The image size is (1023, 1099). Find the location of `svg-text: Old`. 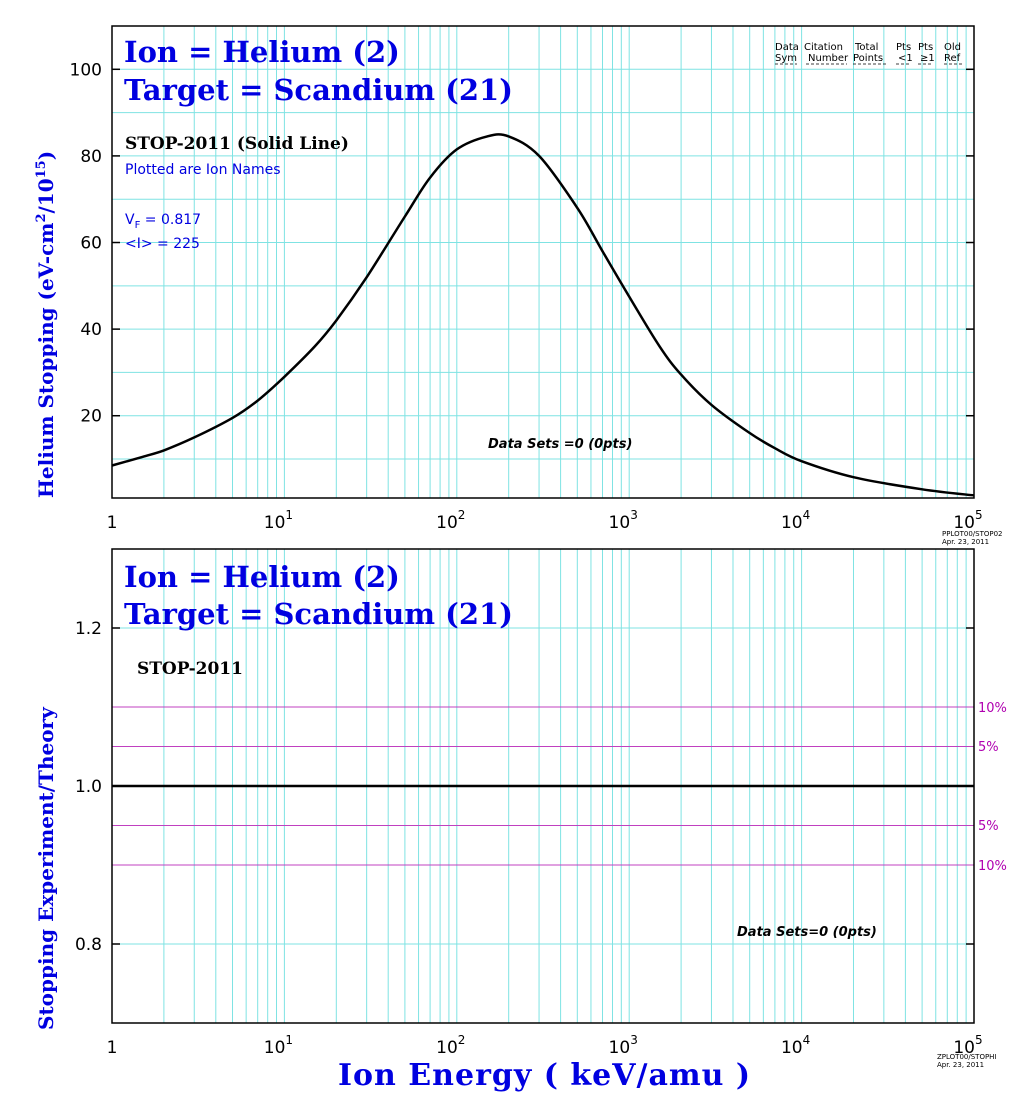

svg-text: Old is located at coordinates (952, 47).